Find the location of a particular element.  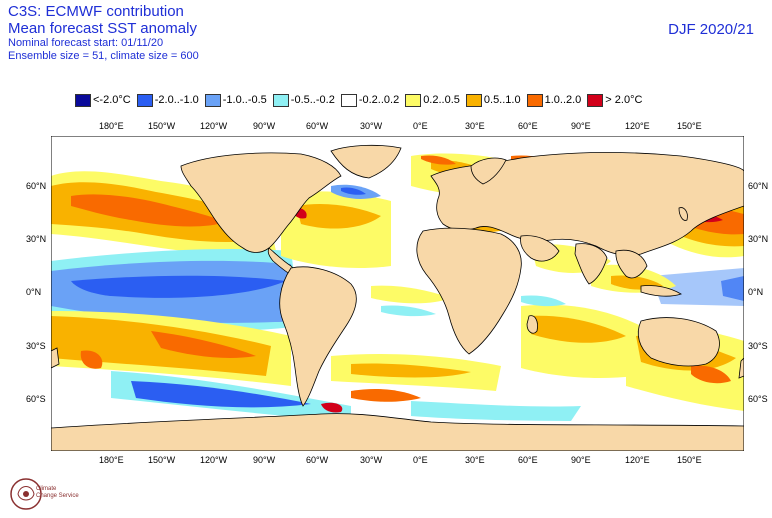

legend-item: 0.2..0.5 is located at coordinates (432, 100).